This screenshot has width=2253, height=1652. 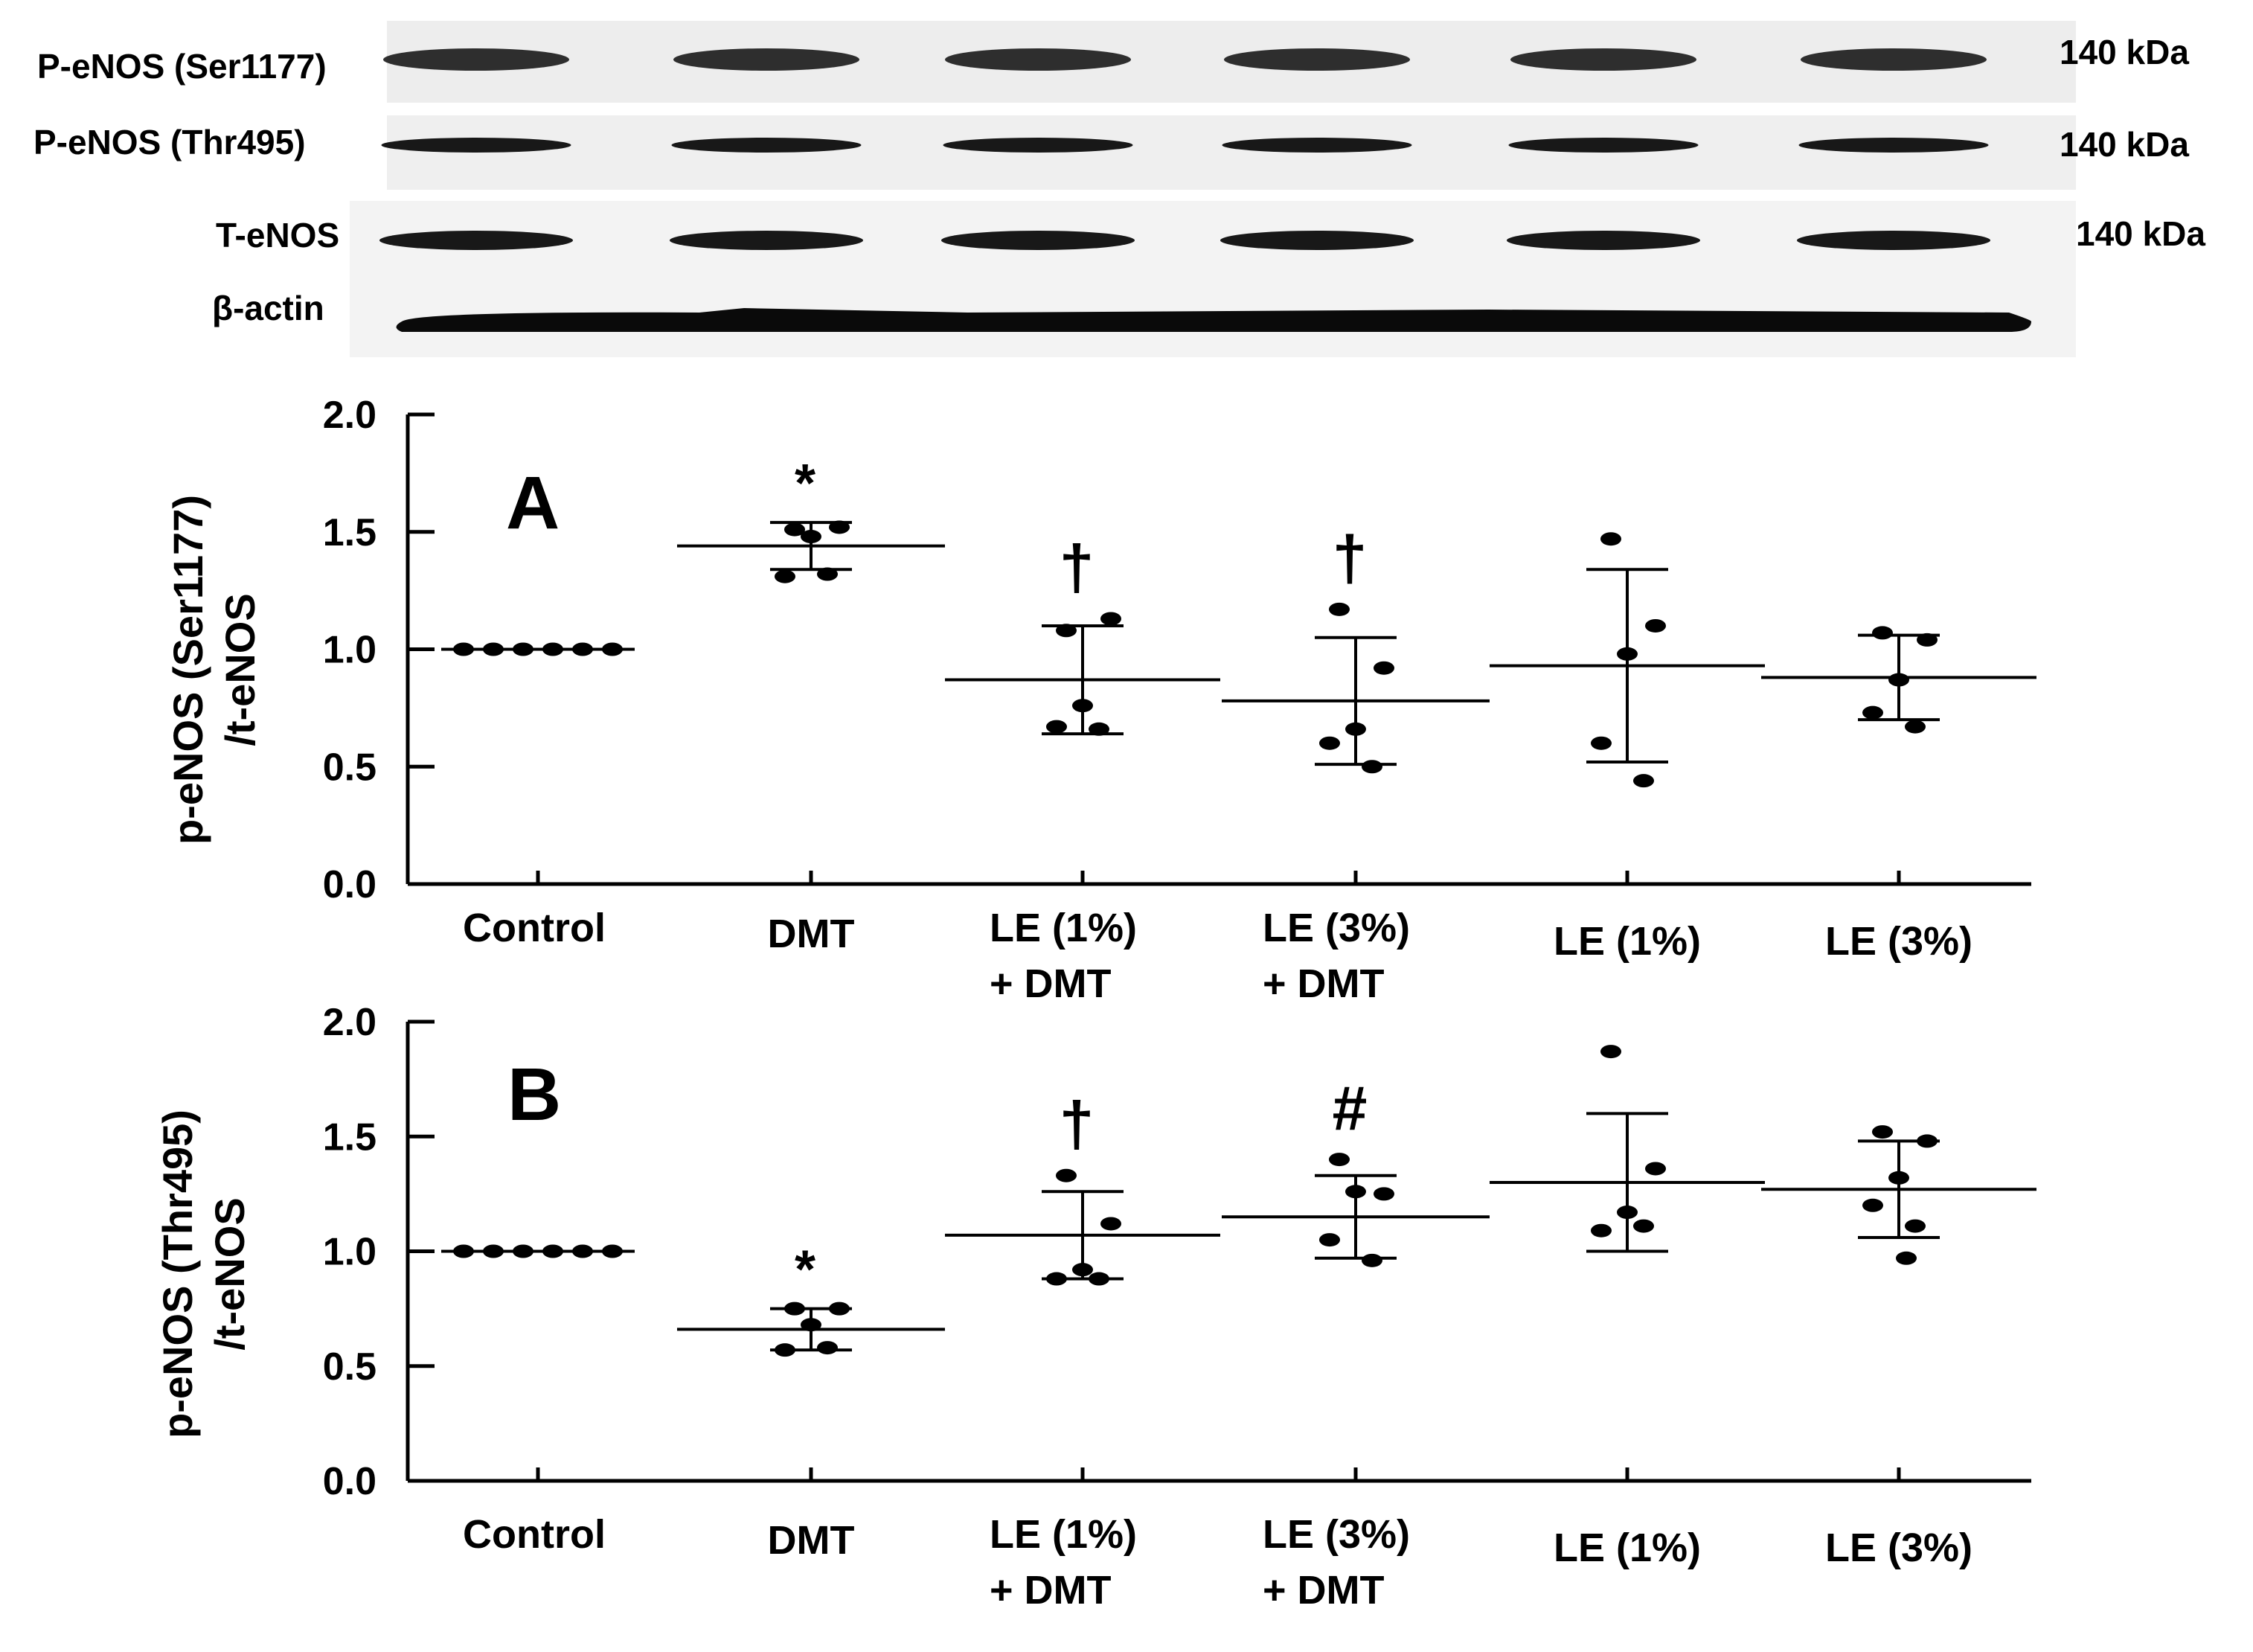 I want to click on panel-a-category-label: LE (1%), so click(x=1063, y=928).